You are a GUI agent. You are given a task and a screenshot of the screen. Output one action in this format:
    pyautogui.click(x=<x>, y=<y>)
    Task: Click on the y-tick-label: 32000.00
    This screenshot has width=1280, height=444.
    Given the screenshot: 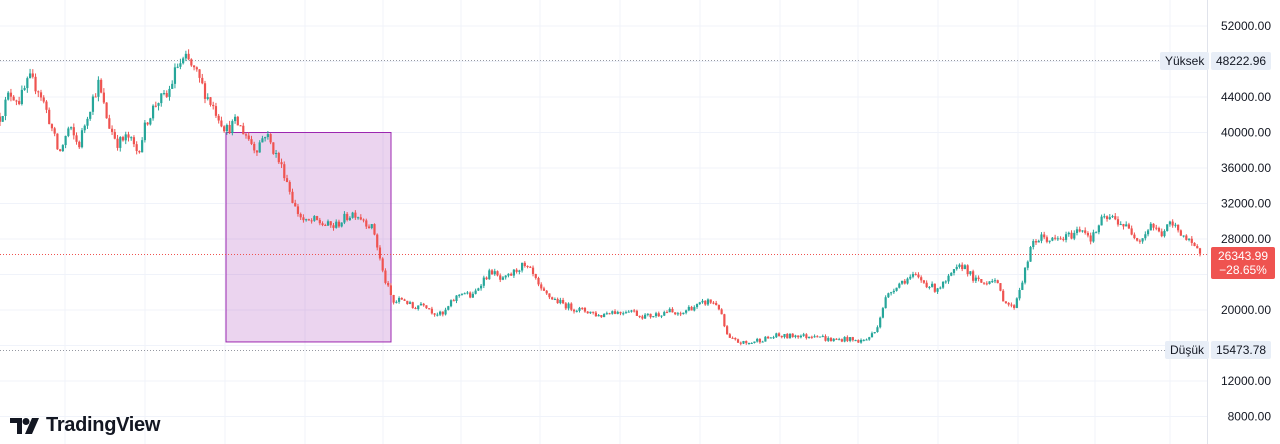 What is the action you would take?
    pyautogui.click(x=1246, y=204)
    